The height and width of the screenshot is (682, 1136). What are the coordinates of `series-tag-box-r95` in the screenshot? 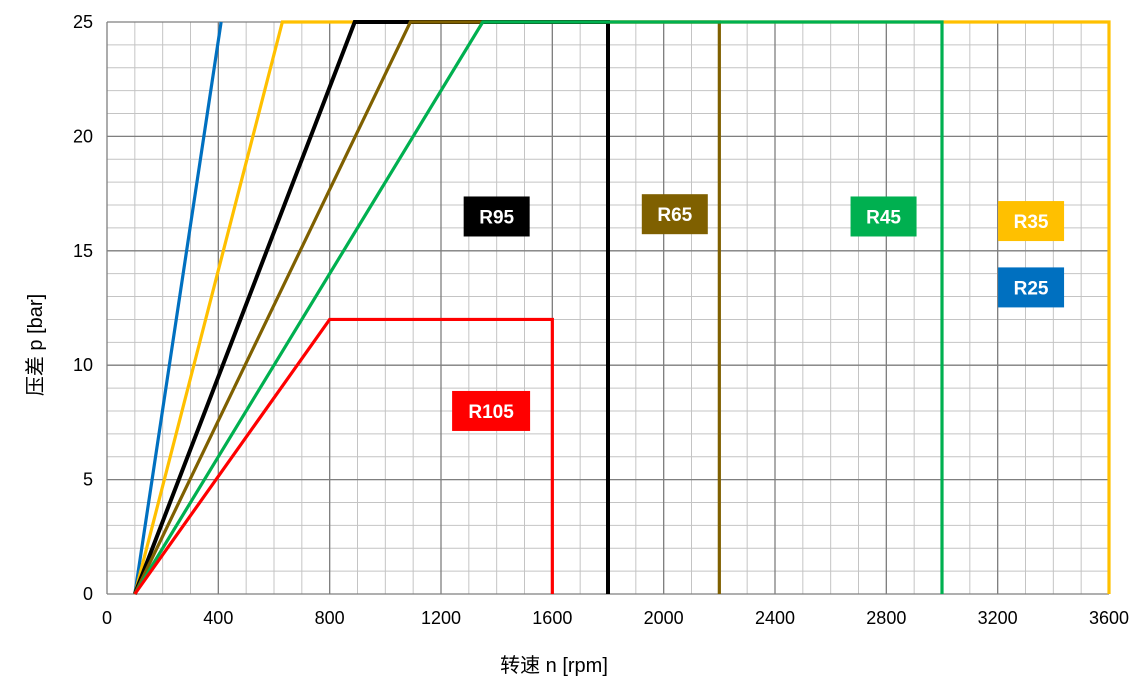 It's located at (496, 216).